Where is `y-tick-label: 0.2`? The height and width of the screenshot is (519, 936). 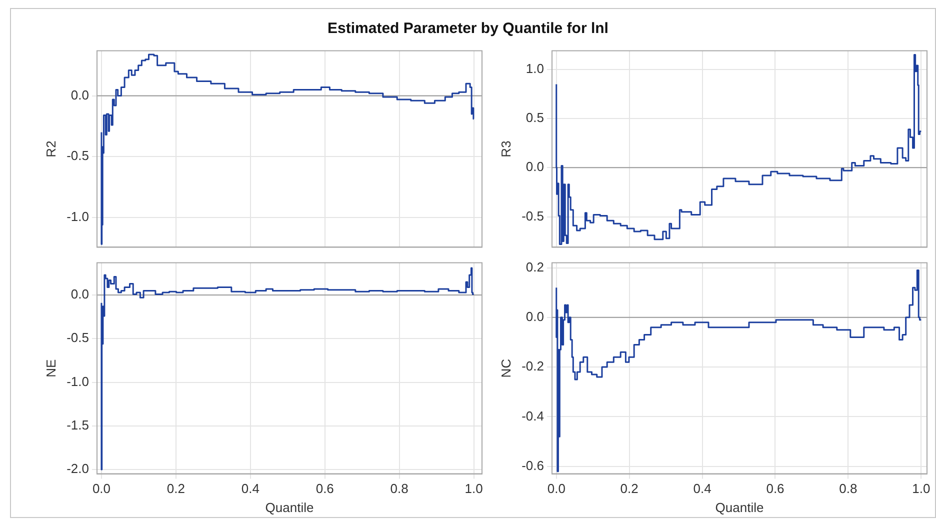 y-tick-label: 0.2 is located at coordinates (535, 266).